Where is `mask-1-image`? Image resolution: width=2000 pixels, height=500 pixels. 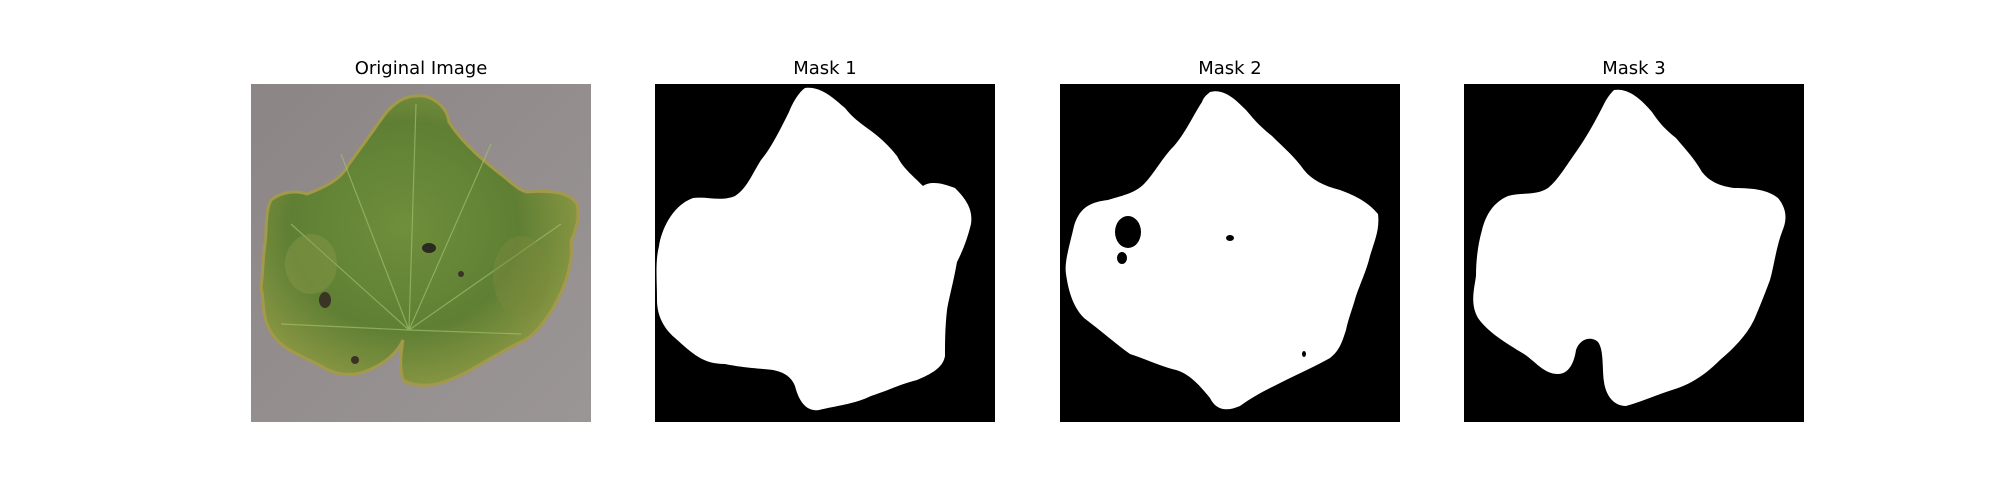 mask-1-image is located at coordinates (825, 253).